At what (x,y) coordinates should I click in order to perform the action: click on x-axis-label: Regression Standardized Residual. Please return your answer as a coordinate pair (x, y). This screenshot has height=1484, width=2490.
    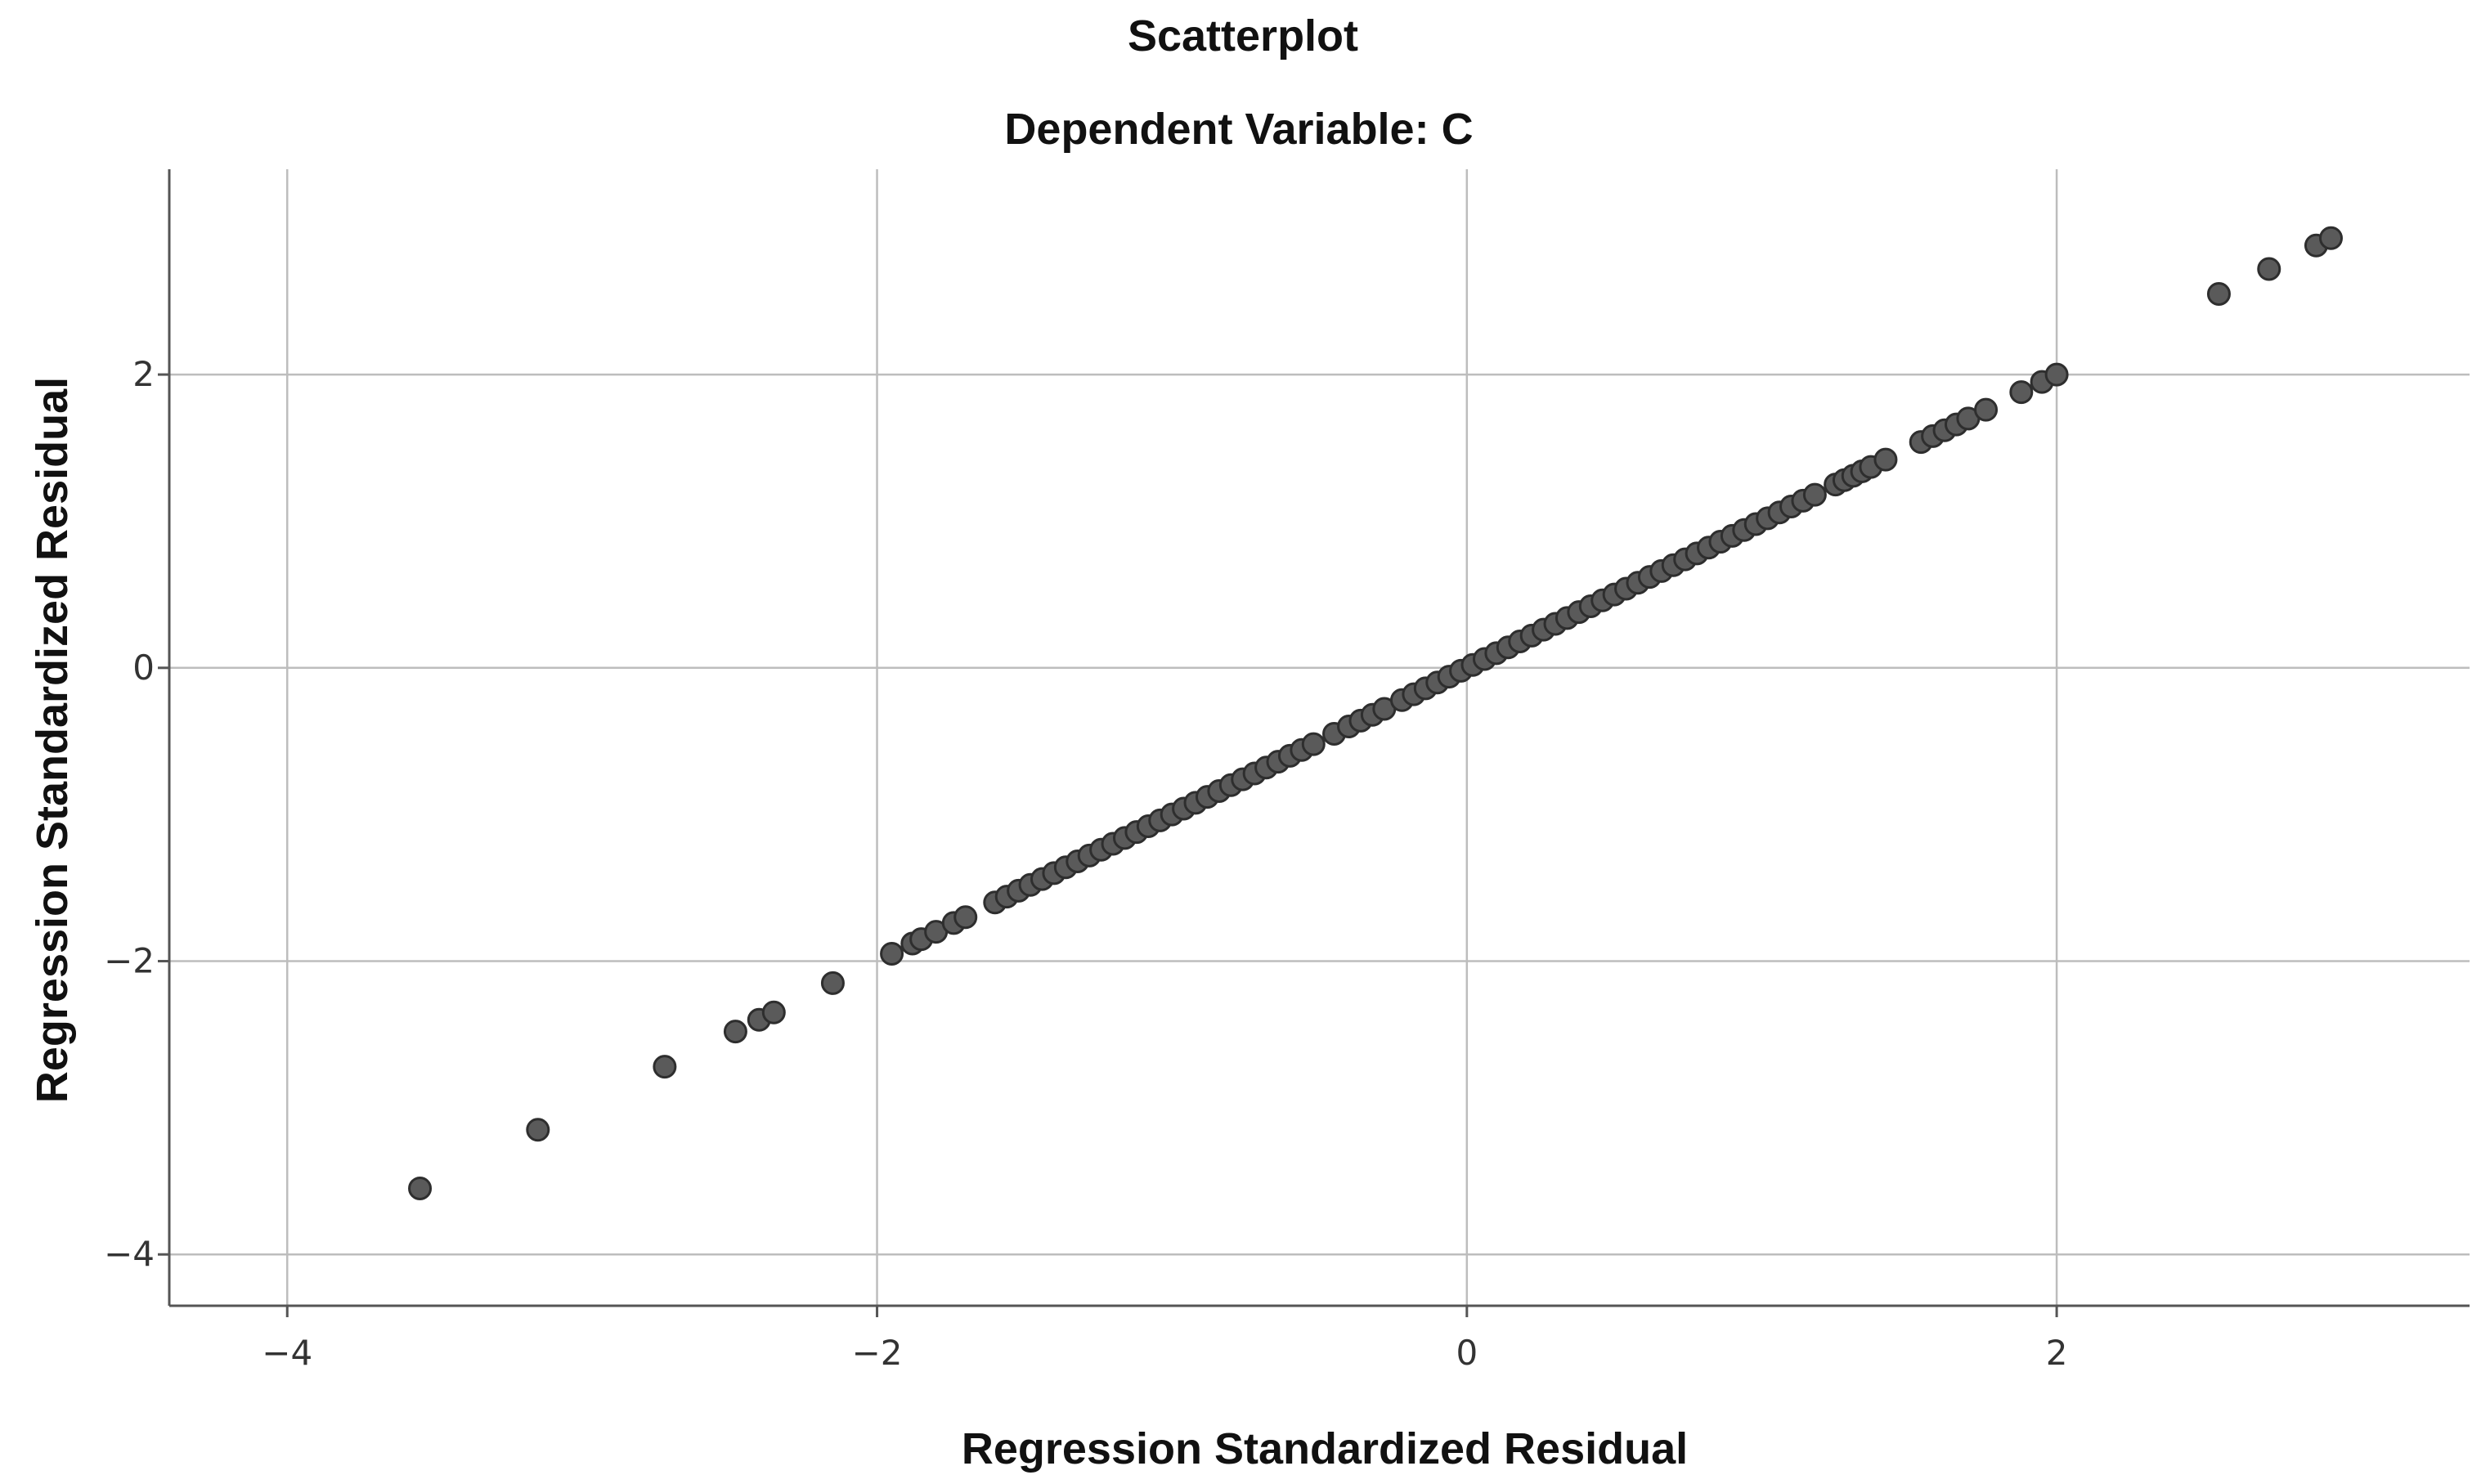
    Looking at the image, I should click on (1325, 1448).